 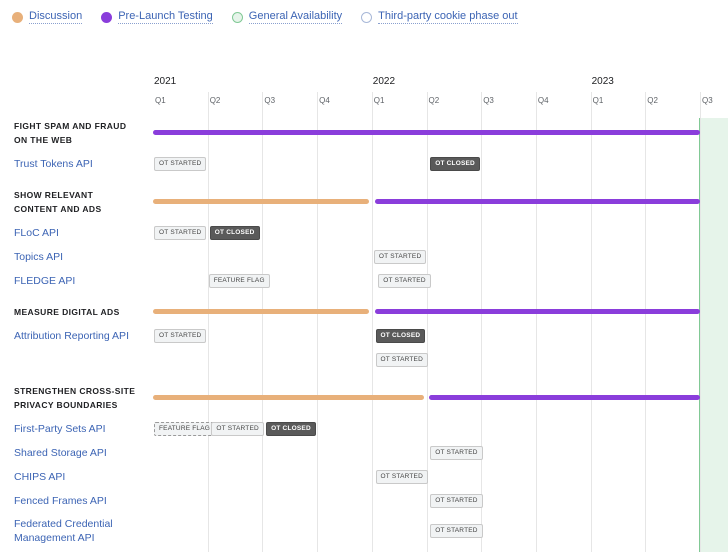 What do you see at coordinates (56, 17) in the screenshot?
I see `legend-label: Discussion` at bounding box center [56, 17].